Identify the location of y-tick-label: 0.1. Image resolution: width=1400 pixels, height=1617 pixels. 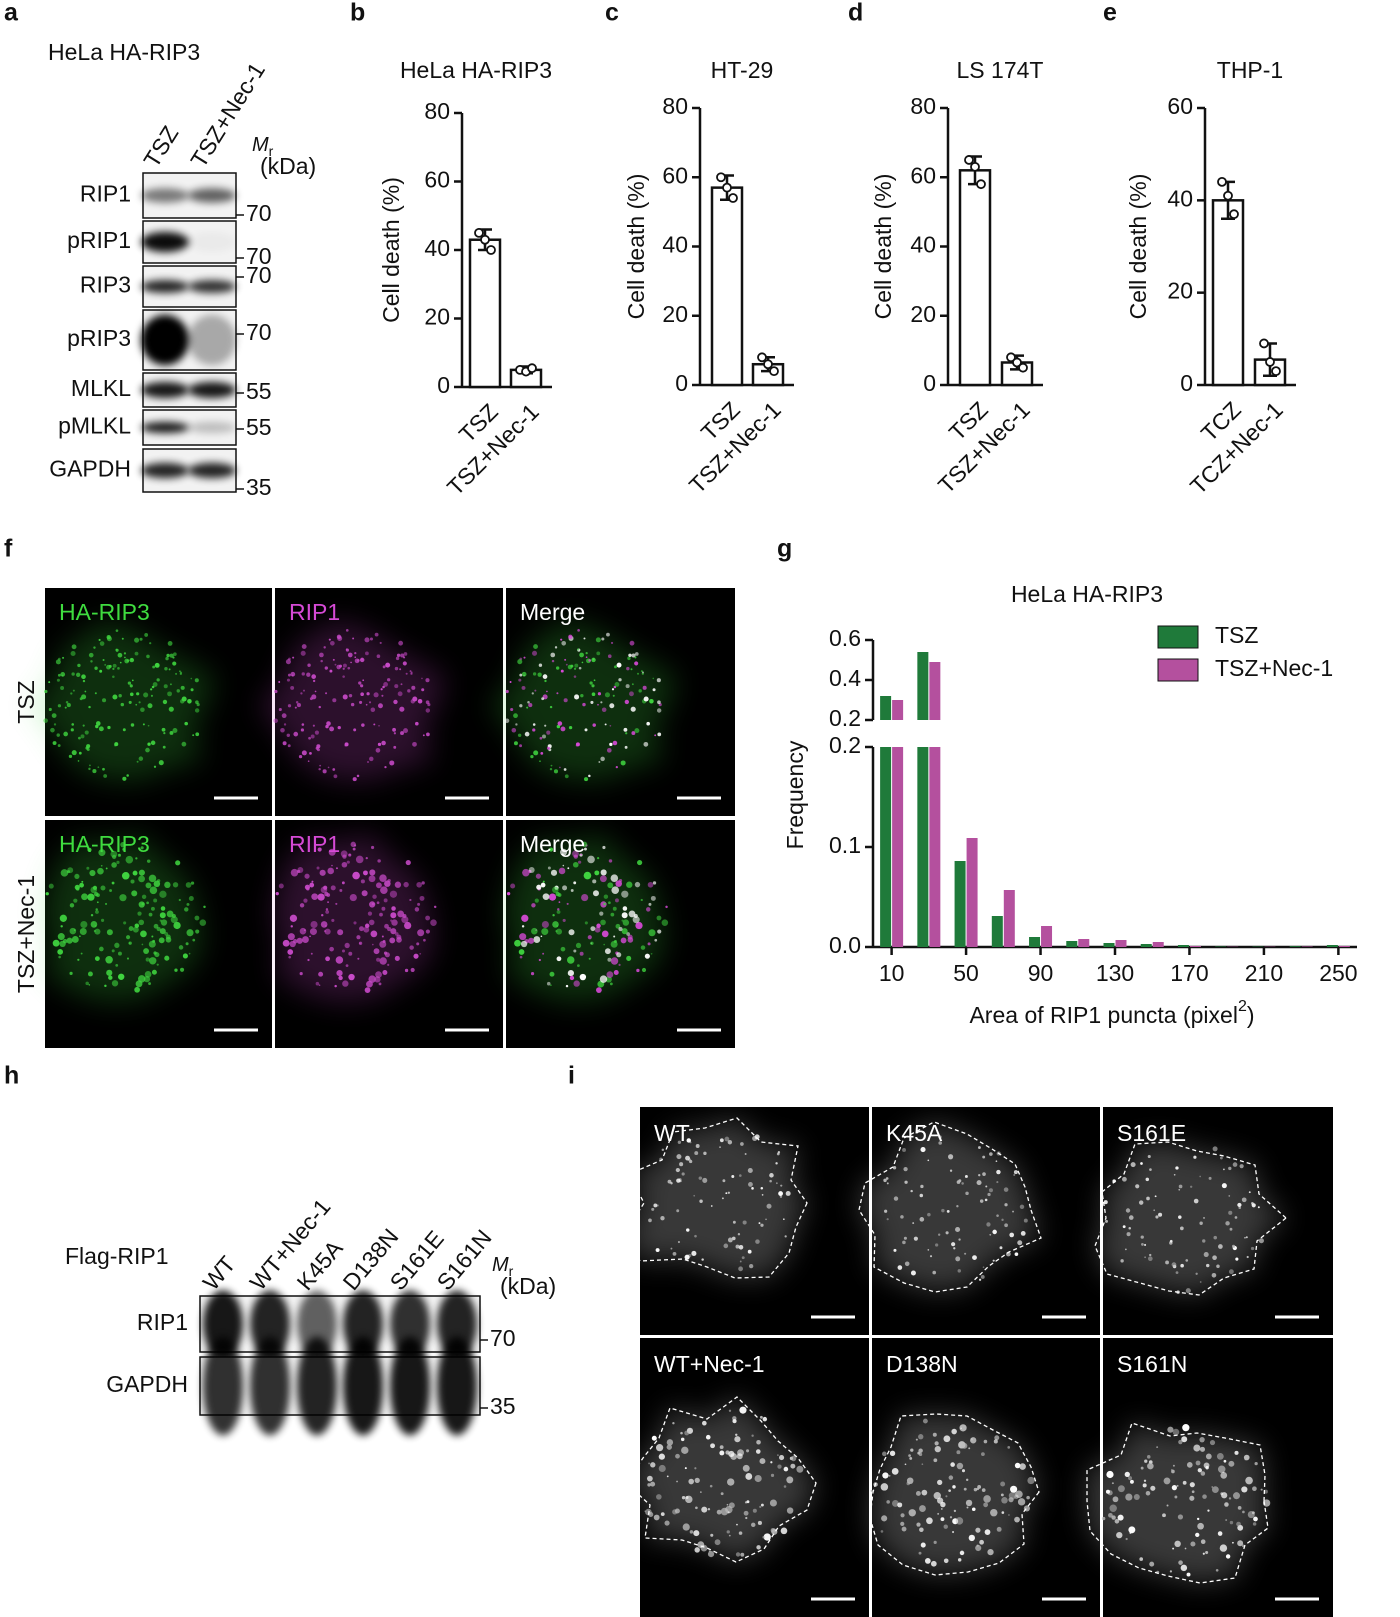
(845, 845).